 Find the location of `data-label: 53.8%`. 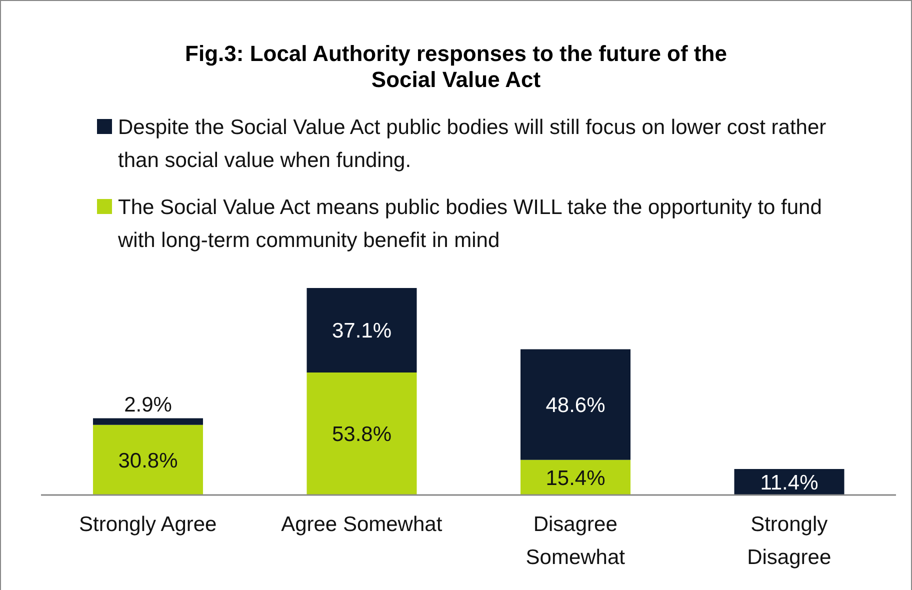

data-label: 53.8% is located at coordinates (362, 434).